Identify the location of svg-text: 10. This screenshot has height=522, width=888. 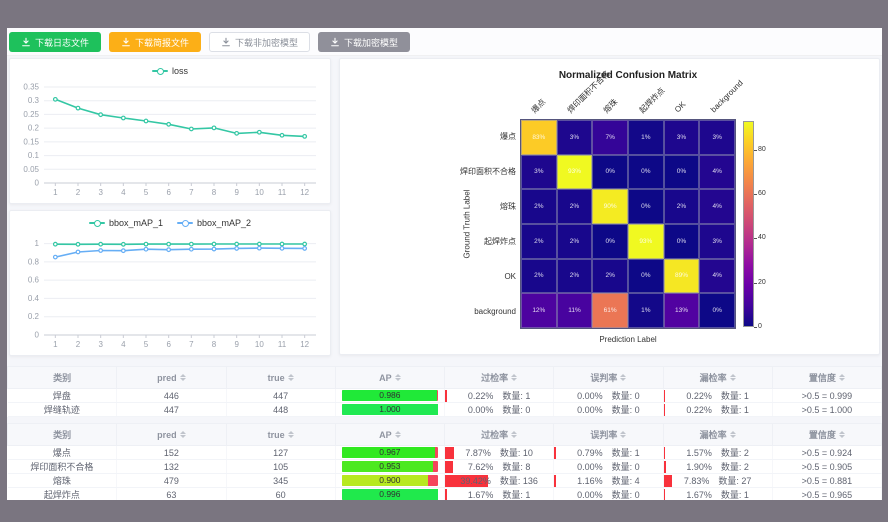
(259, 344).